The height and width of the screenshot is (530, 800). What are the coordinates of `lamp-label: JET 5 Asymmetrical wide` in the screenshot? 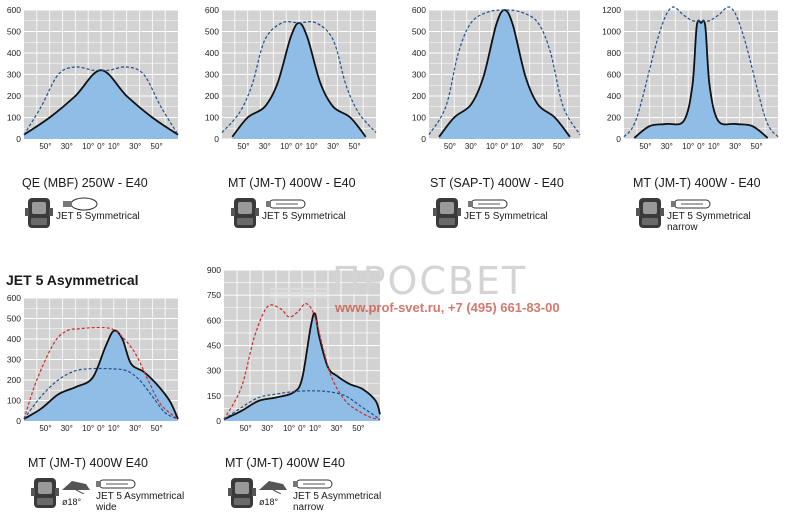 It's located at (140, 502).